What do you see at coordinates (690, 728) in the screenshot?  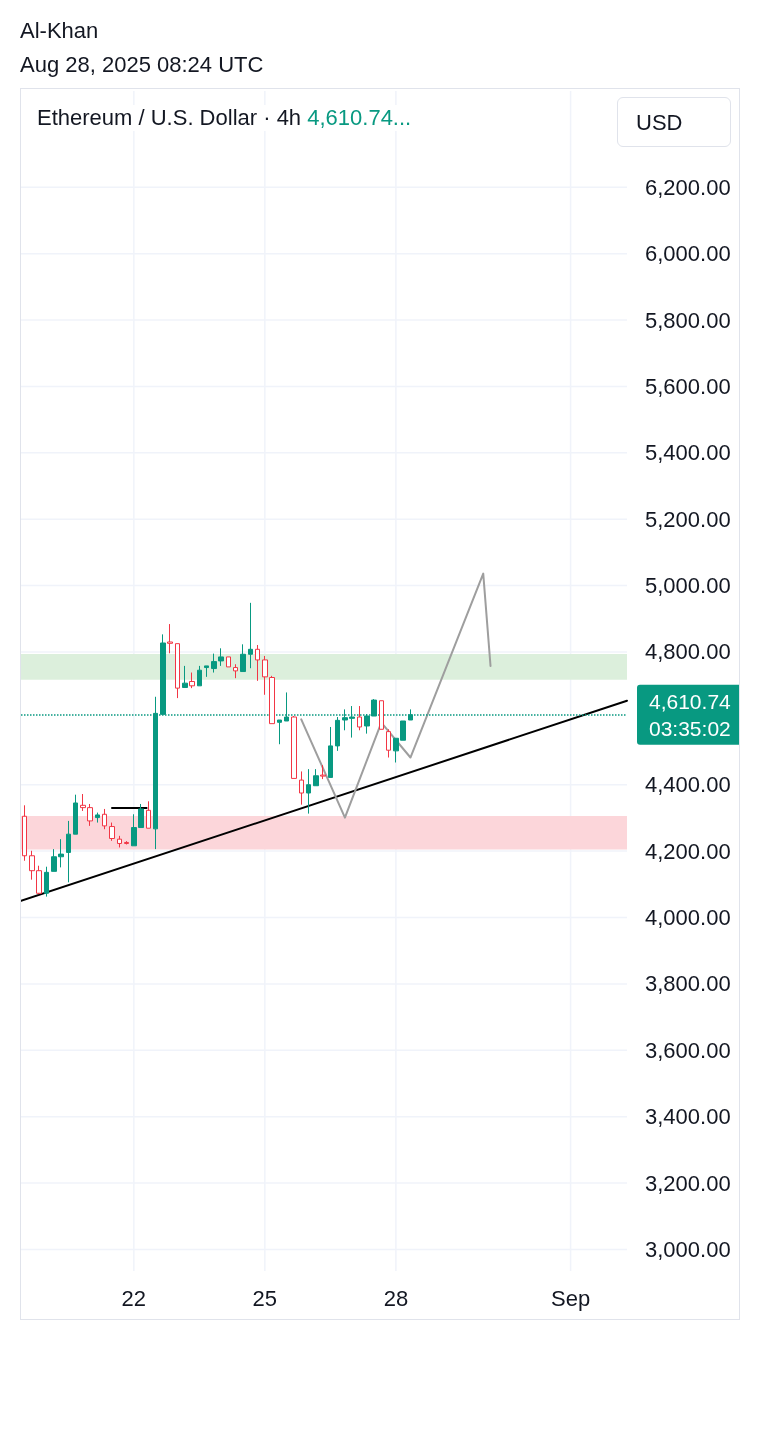 I see `text: 03:35:02` at bounding box center [690, 728].